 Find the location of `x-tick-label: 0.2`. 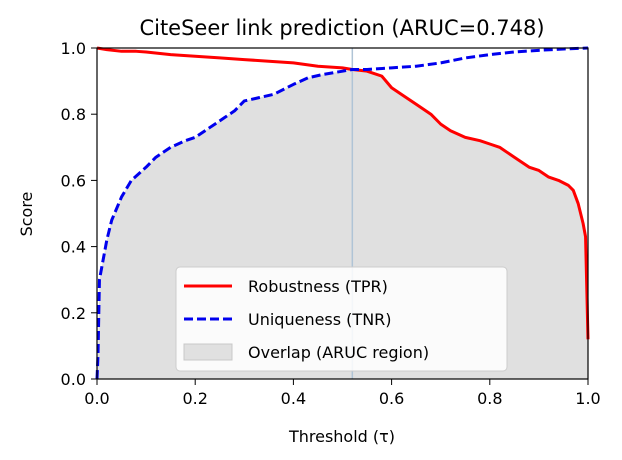

x-tick-label: 0.2 is located at coordinates (194, 398).